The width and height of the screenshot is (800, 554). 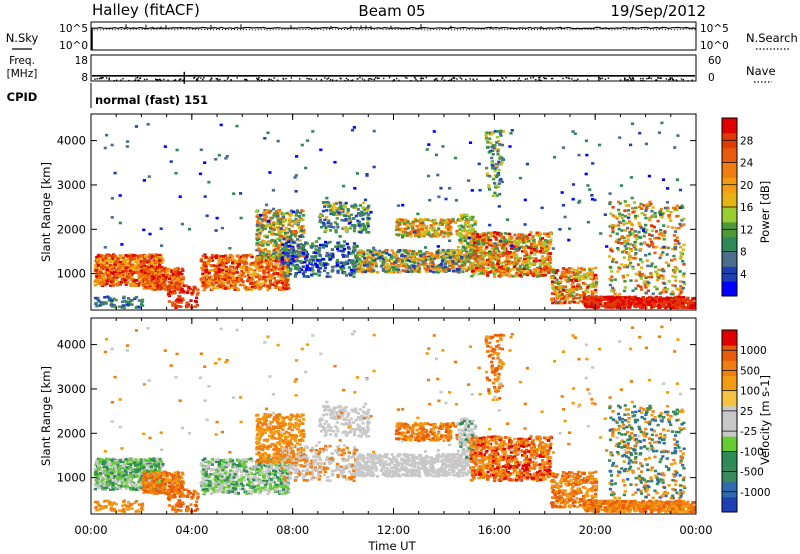 What do you see at coordinates (73, 29) in the screenshot?
I see `noise-left-tick: 10^5` at bounding box center [73, 29].